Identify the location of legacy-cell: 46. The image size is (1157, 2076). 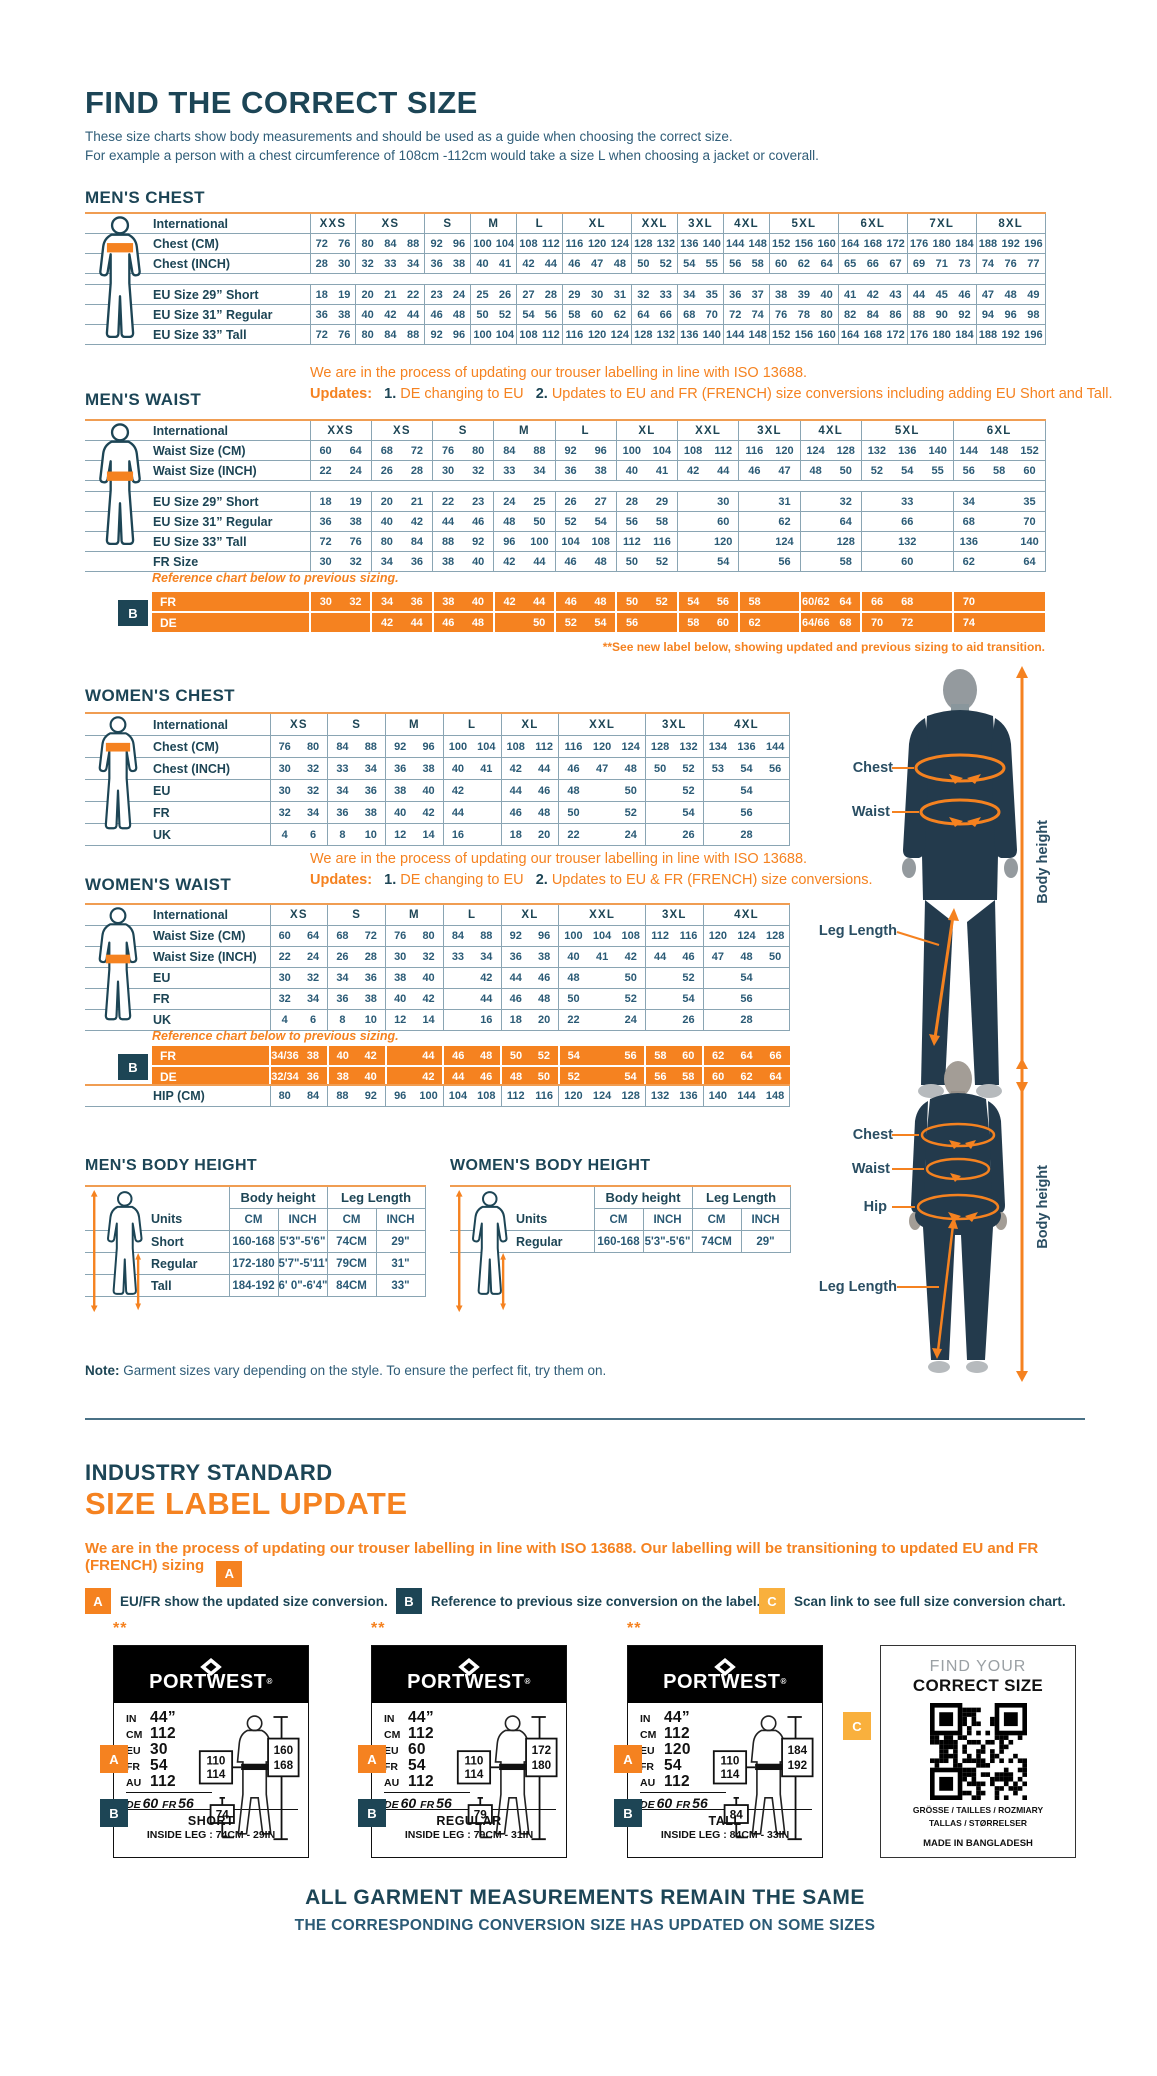
(487, 1076).